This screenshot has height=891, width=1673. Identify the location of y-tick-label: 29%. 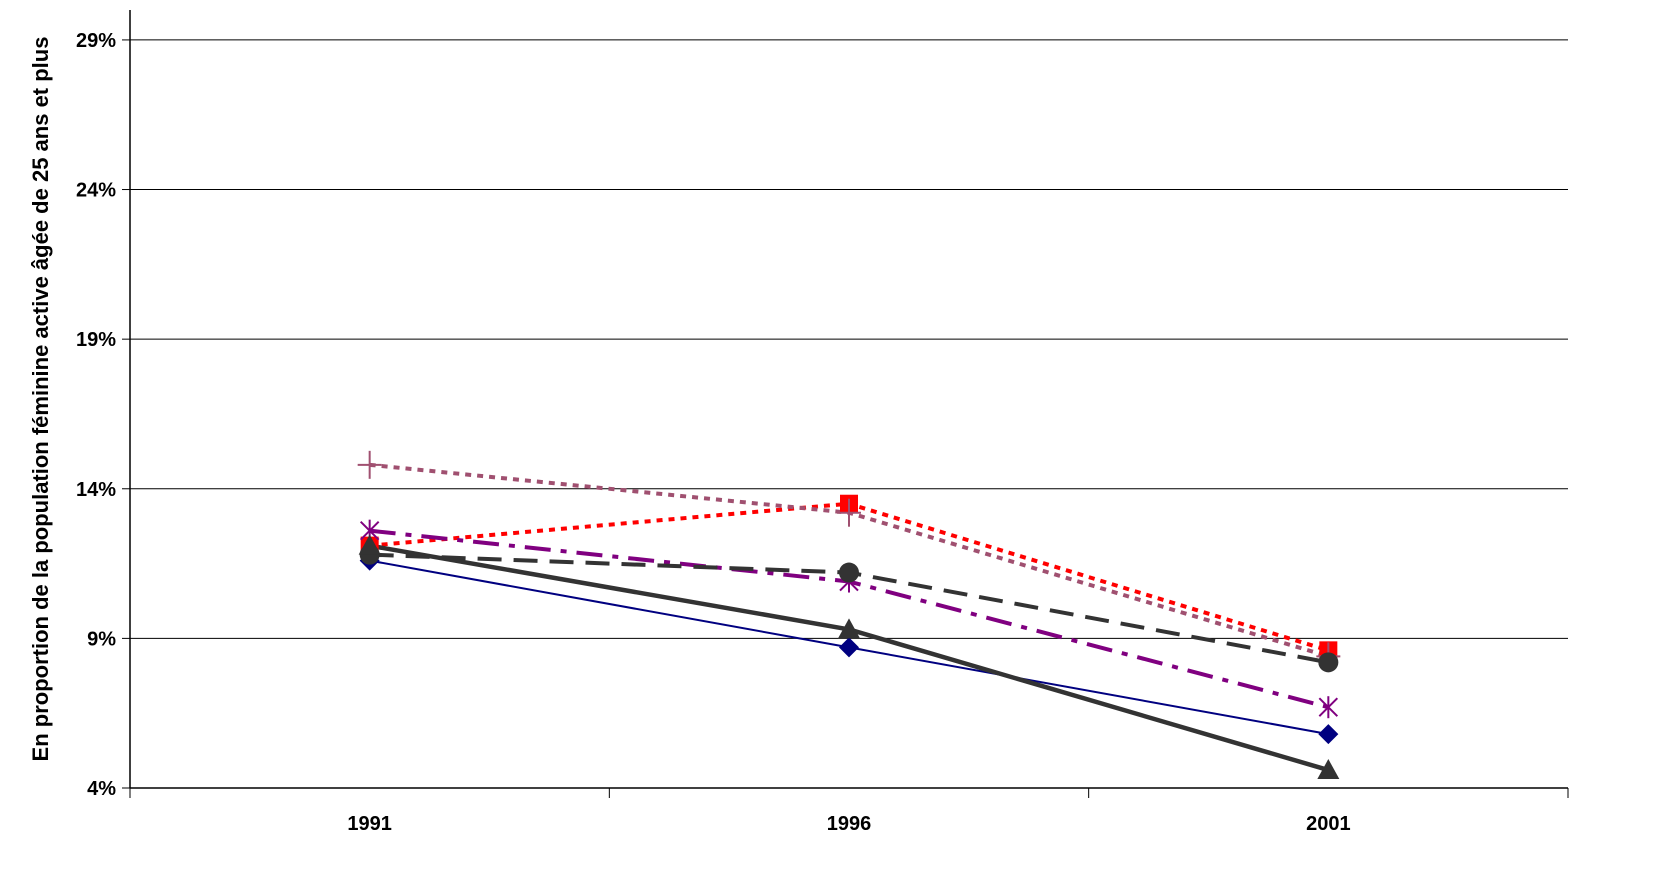
(96, 41).